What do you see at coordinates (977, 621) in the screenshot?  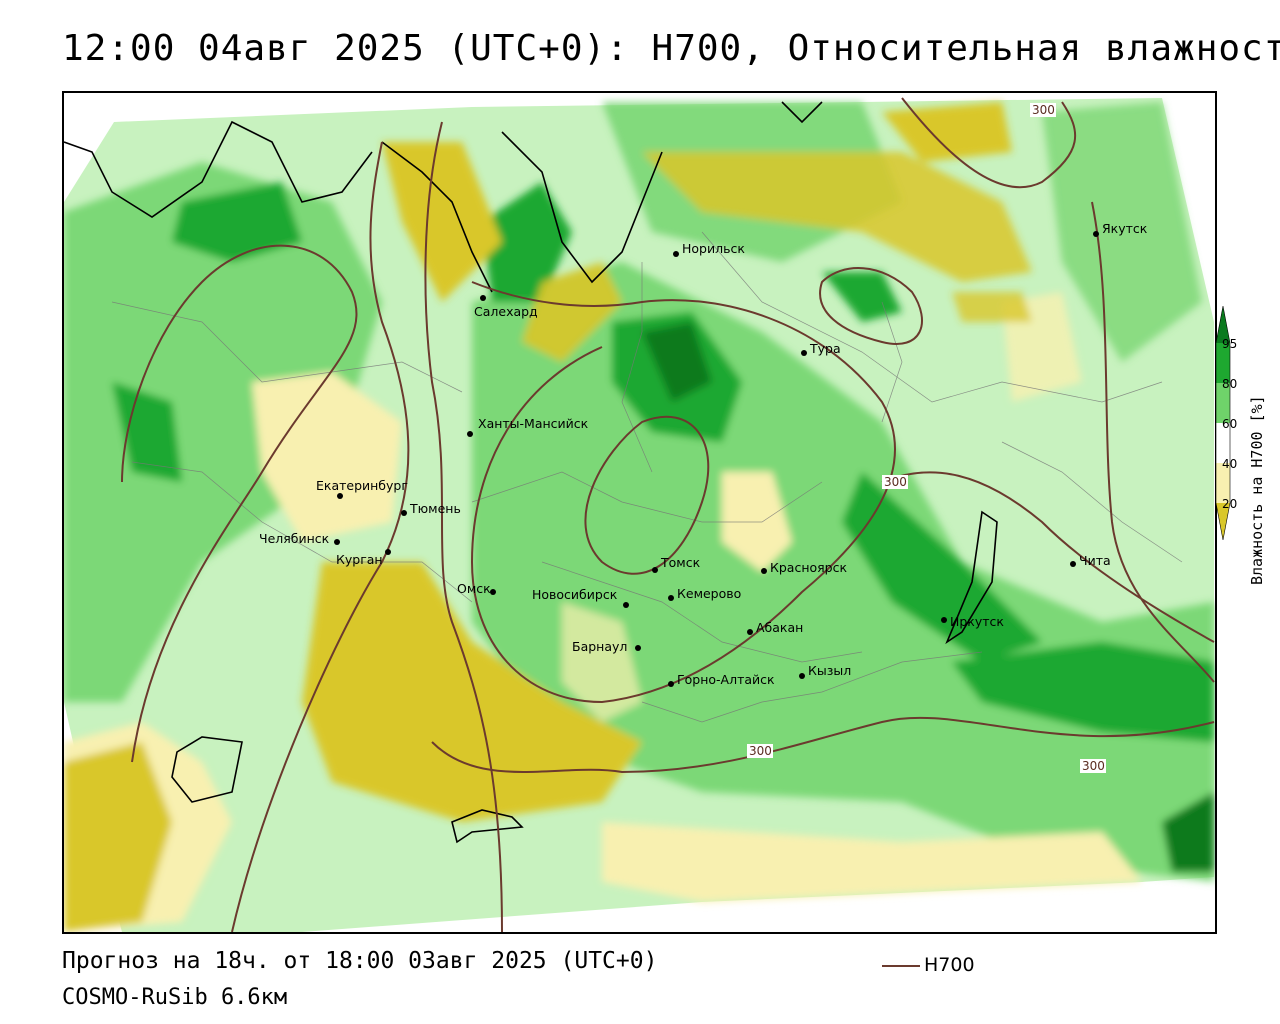 I see `city-label: Иркутск` at bounding box center [977, 621].